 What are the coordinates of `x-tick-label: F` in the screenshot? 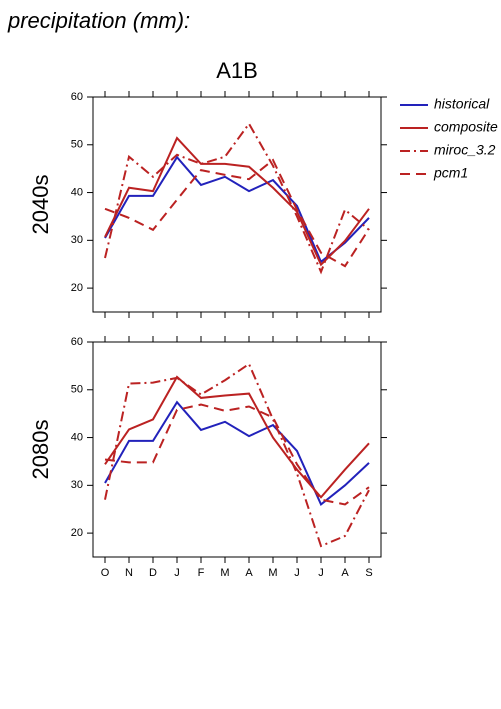 It's located at (201, 573).